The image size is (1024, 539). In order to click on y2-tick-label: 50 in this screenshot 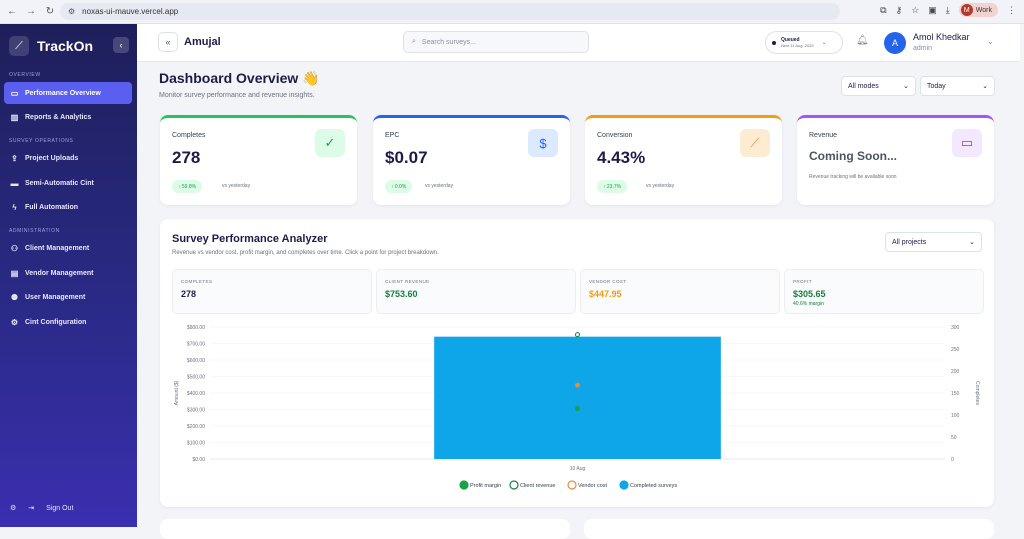, I will do `click(954, 438)`.